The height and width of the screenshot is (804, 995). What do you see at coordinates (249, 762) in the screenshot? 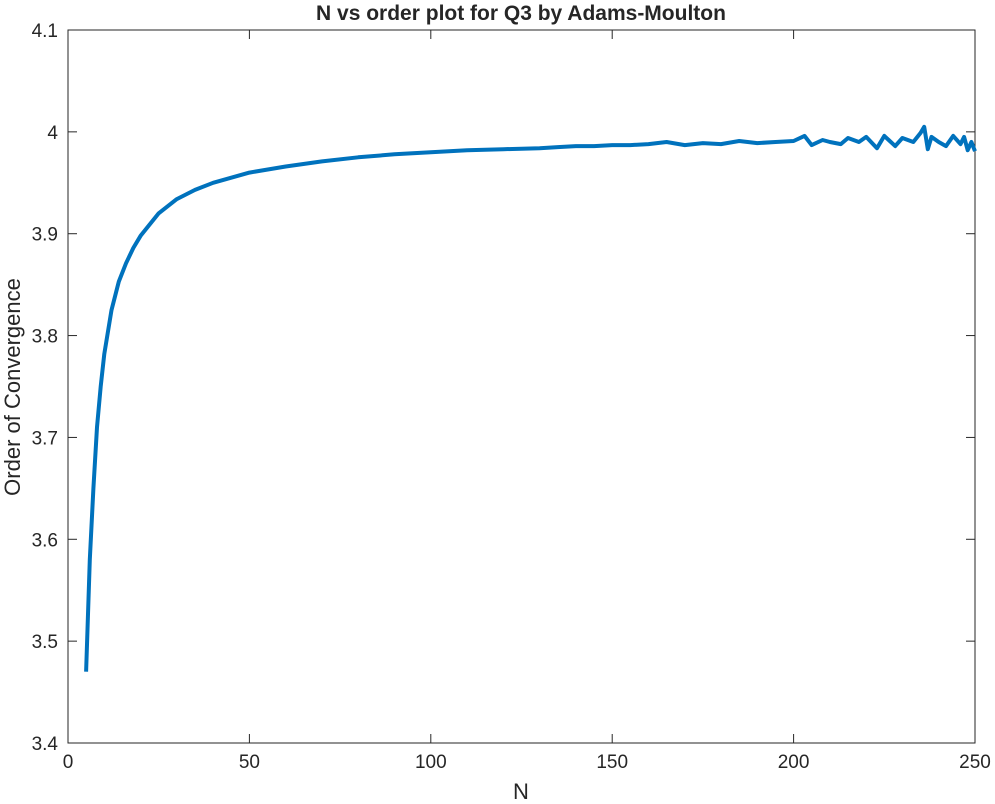
I see `x-tick-label: 50` at bounding box center [249, 762].